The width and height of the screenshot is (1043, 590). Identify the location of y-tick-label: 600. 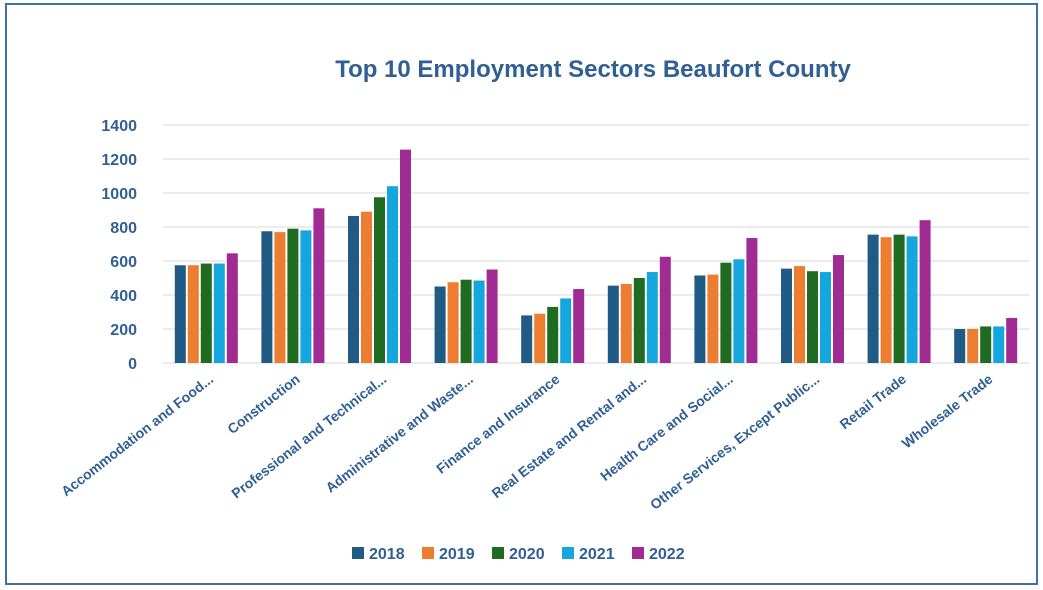
(123, 262).